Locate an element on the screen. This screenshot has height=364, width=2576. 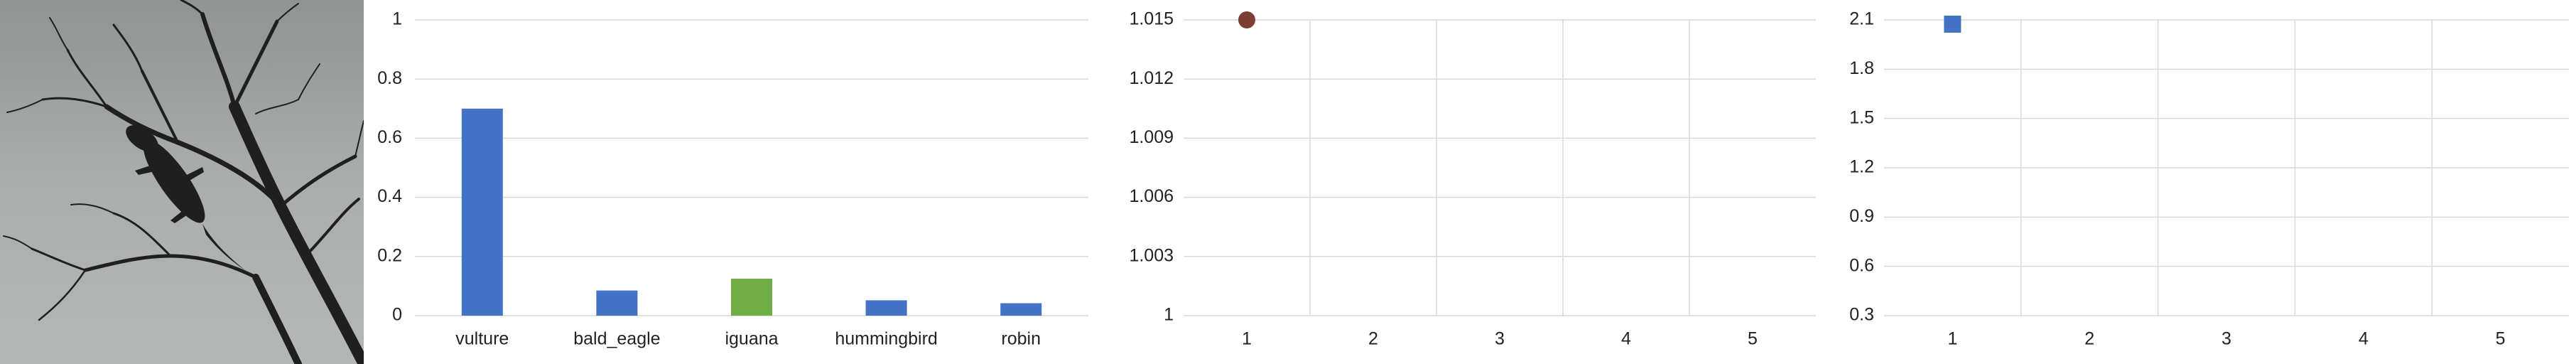
photo-panel is located at coordinates (182, 182).